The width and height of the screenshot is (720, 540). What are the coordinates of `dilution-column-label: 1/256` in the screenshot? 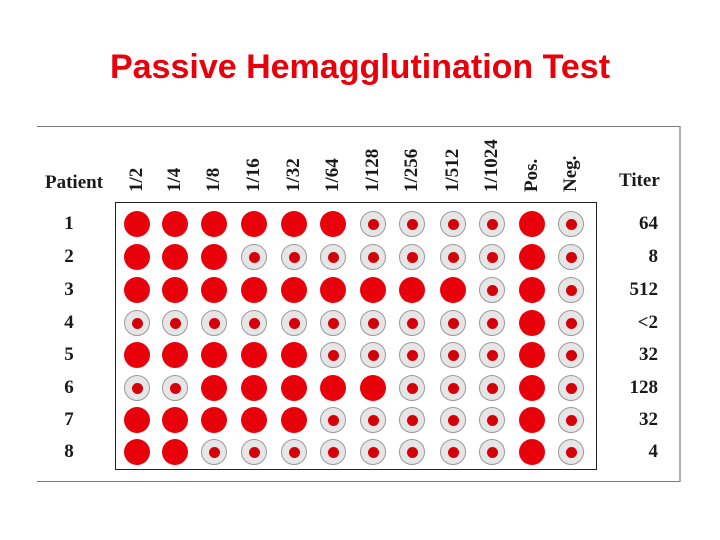 It's located at (411, 170).